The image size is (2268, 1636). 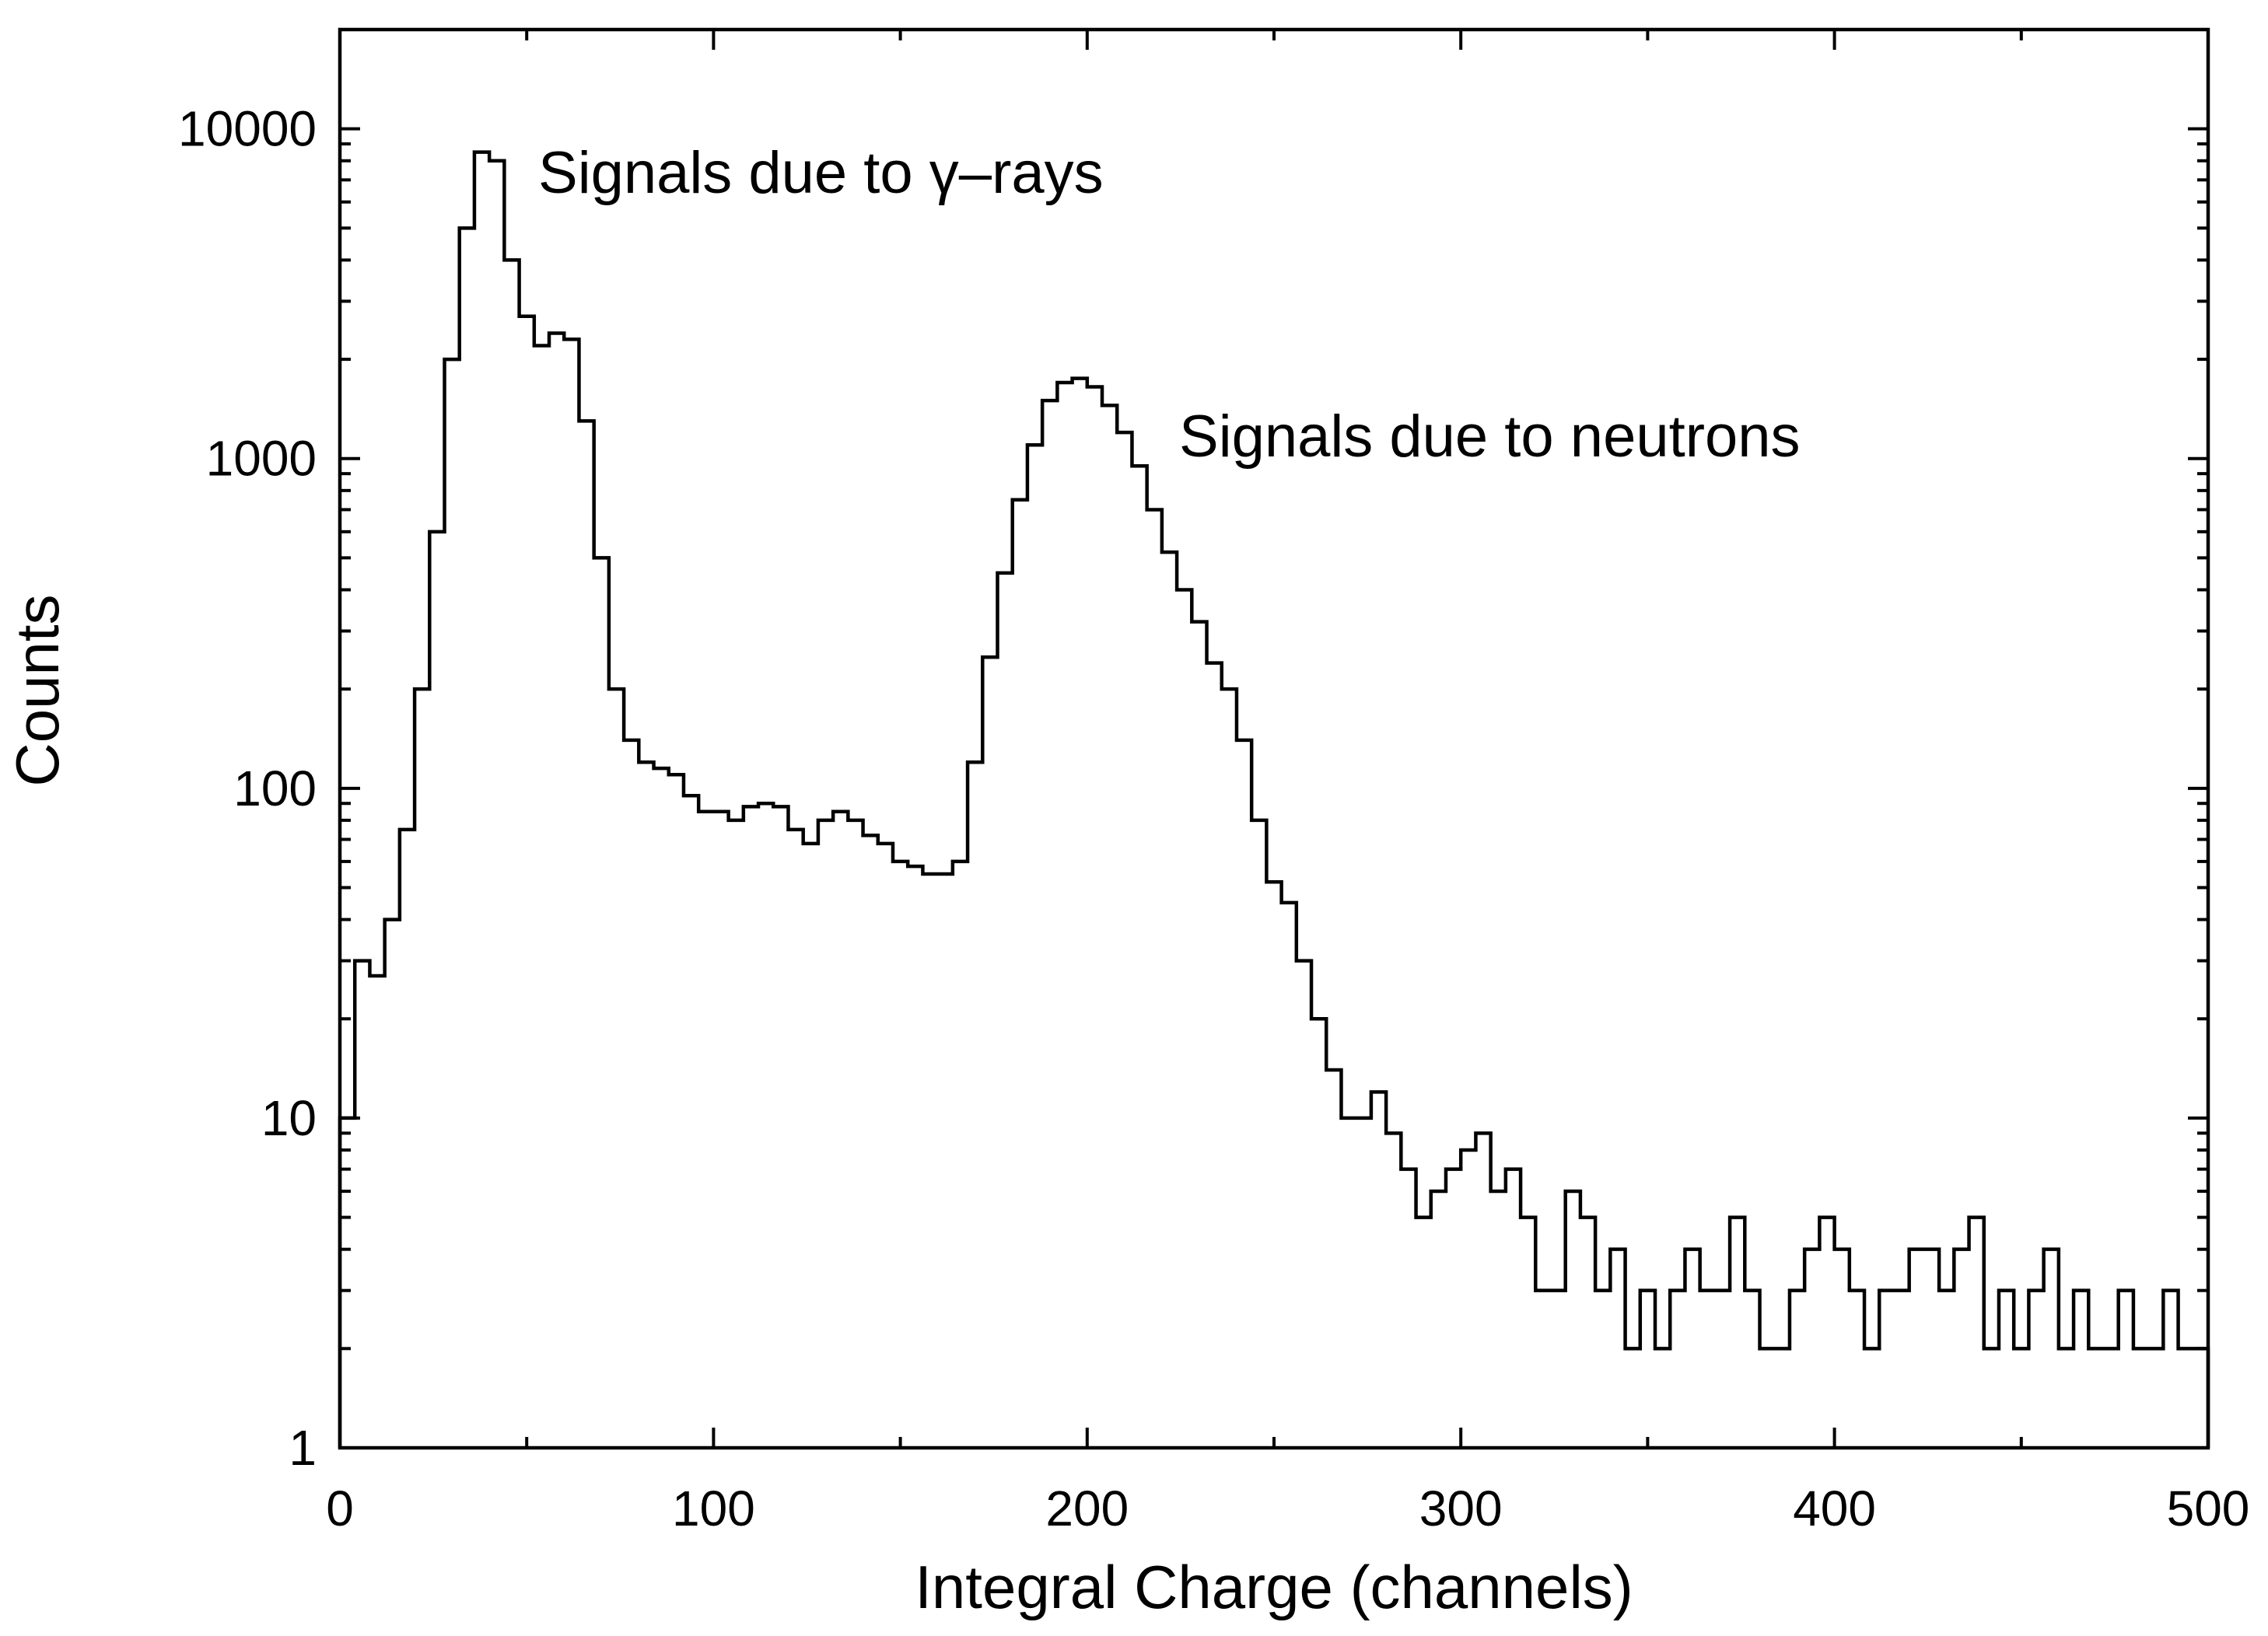 I want to click on annotation: Signals due to neutrons, so click(x=1490, y=437).